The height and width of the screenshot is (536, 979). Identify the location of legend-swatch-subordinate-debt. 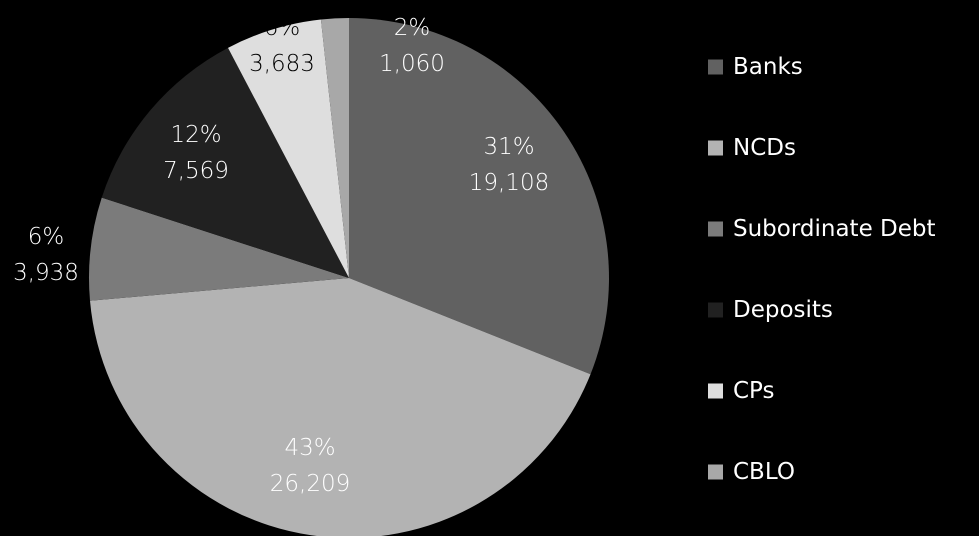
(715, 229).